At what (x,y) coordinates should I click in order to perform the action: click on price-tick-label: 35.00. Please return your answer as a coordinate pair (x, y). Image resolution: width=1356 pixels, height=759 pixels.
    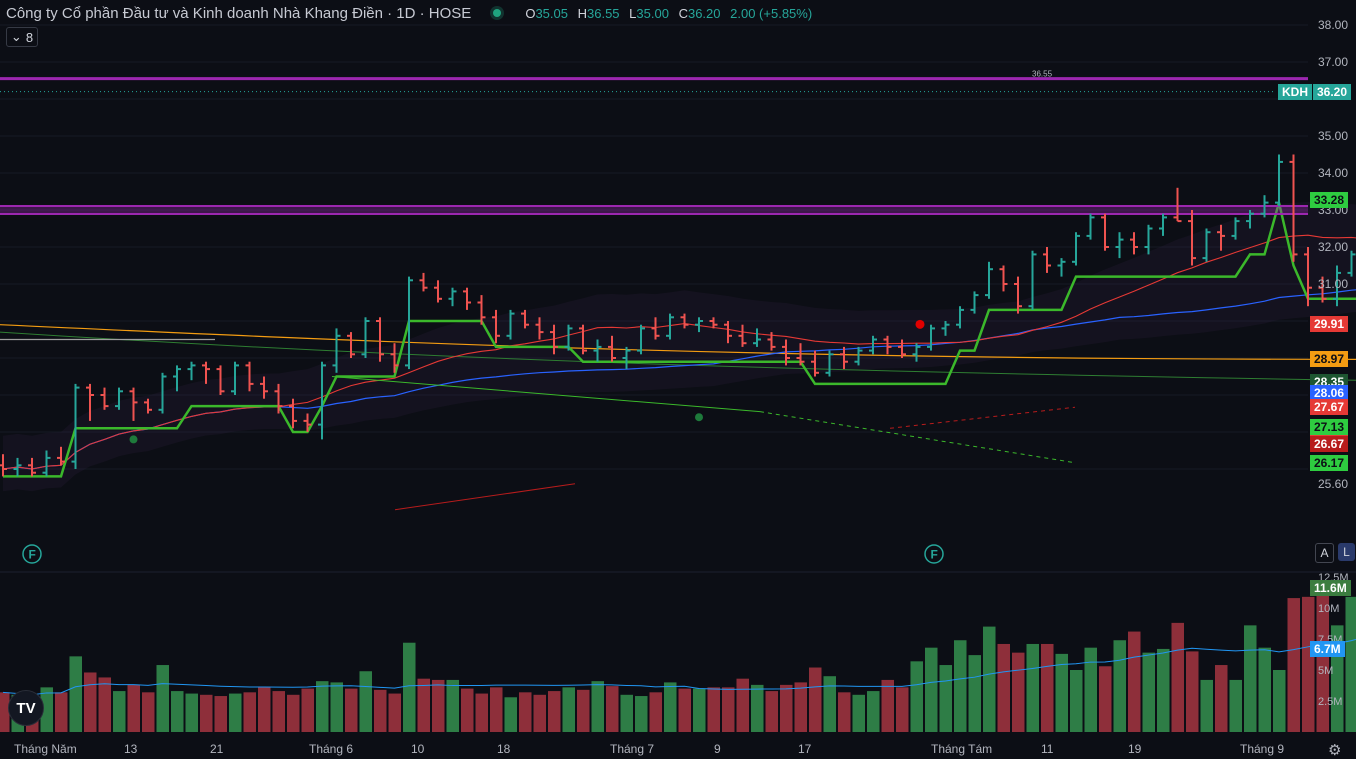
    Looking at the image, I should click on (1333, 136).